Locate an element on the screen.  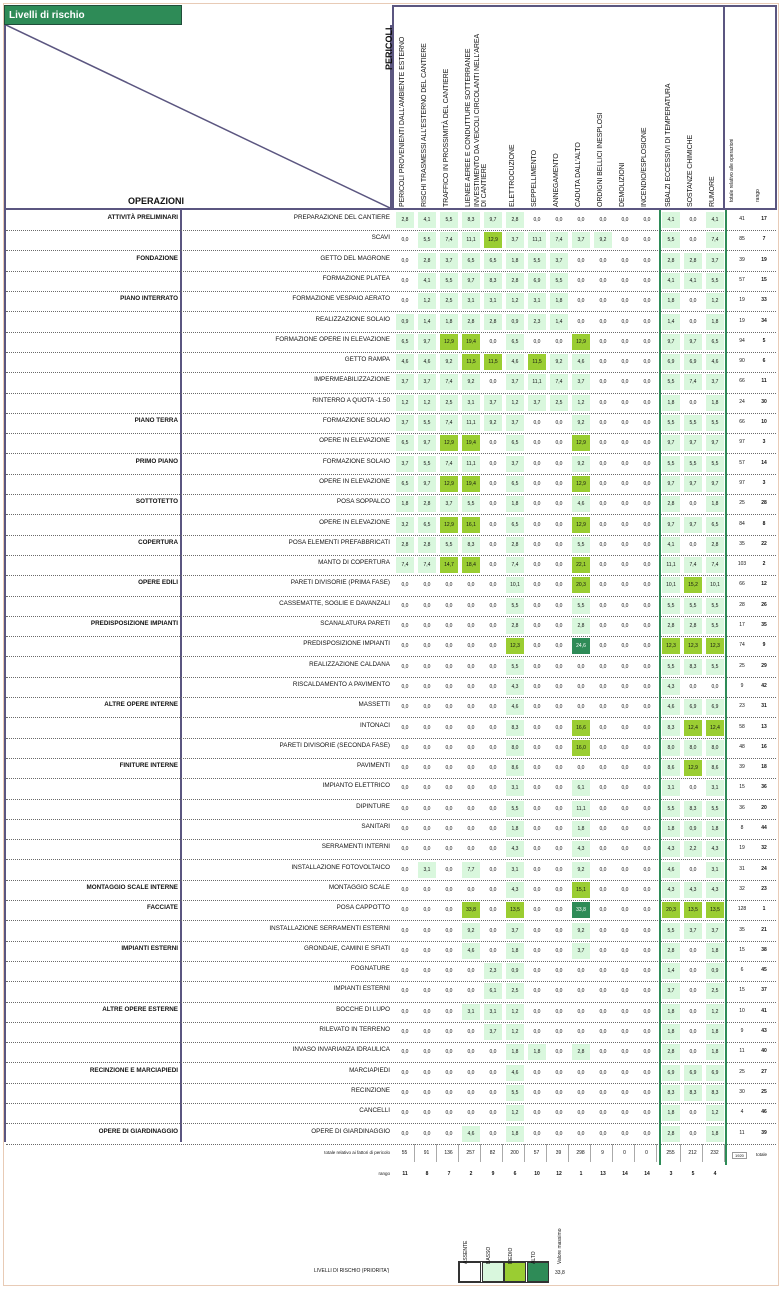
operation-total: 9 is located at coordinates (742, 1031).